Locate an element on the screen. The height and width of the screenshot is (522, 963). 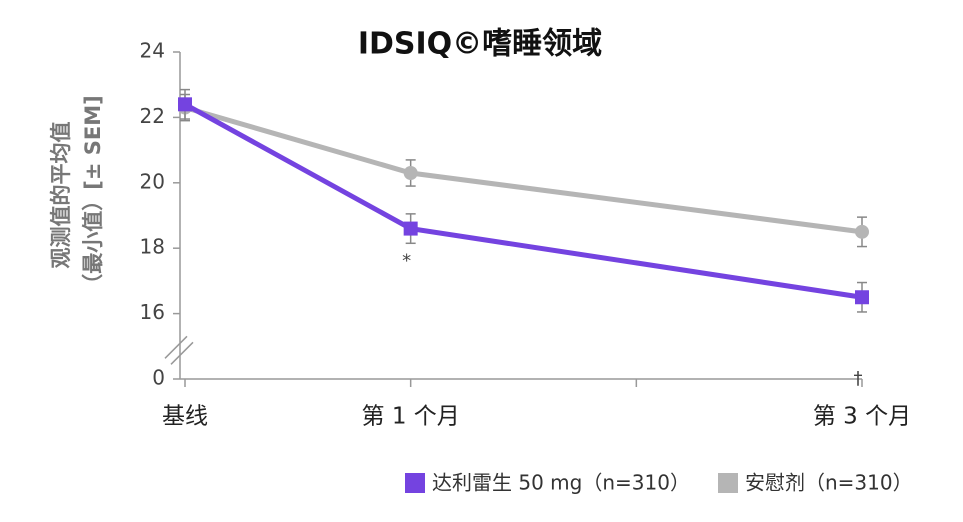
y-tick-label: 0 is located at coordinates (158, 378).